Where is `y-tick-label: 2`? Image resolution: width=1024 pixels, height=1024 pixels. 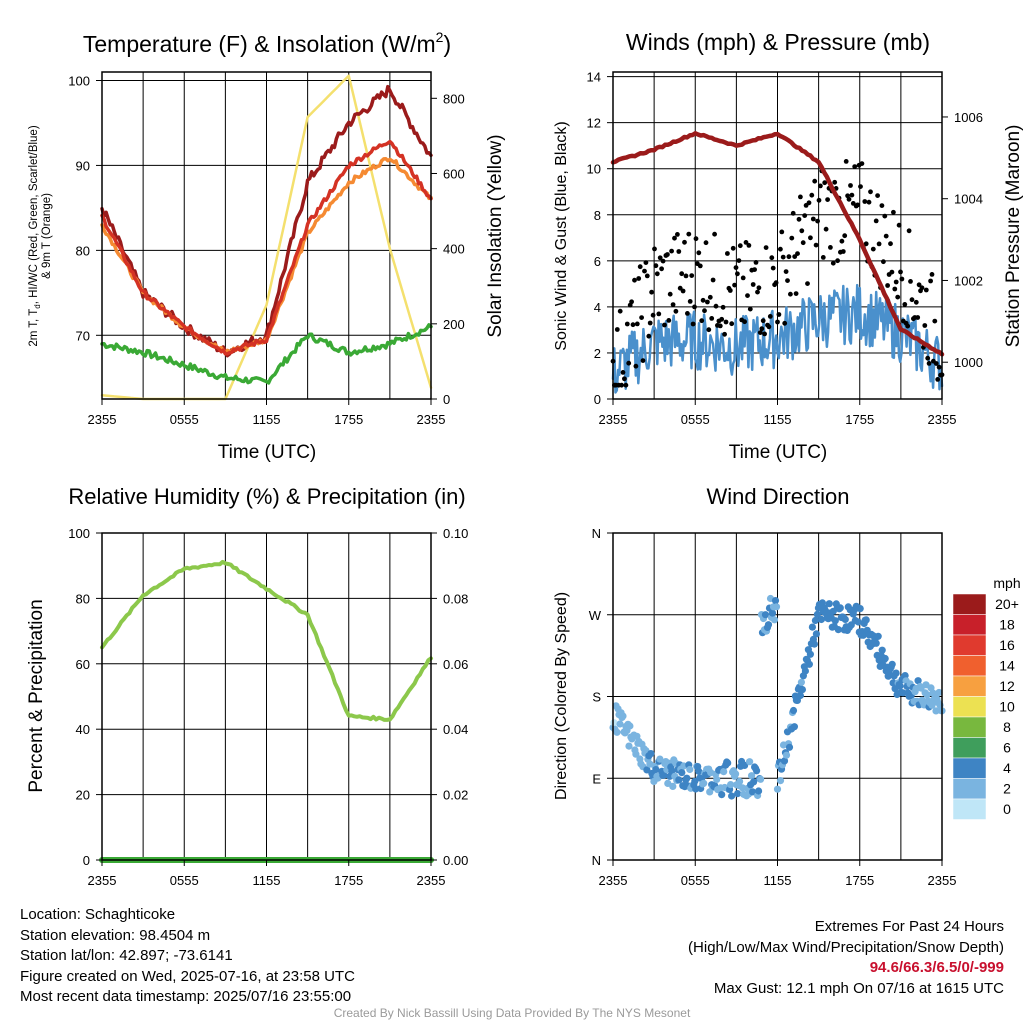
y-tick-label: 2 is located at coordinates (597, 353).